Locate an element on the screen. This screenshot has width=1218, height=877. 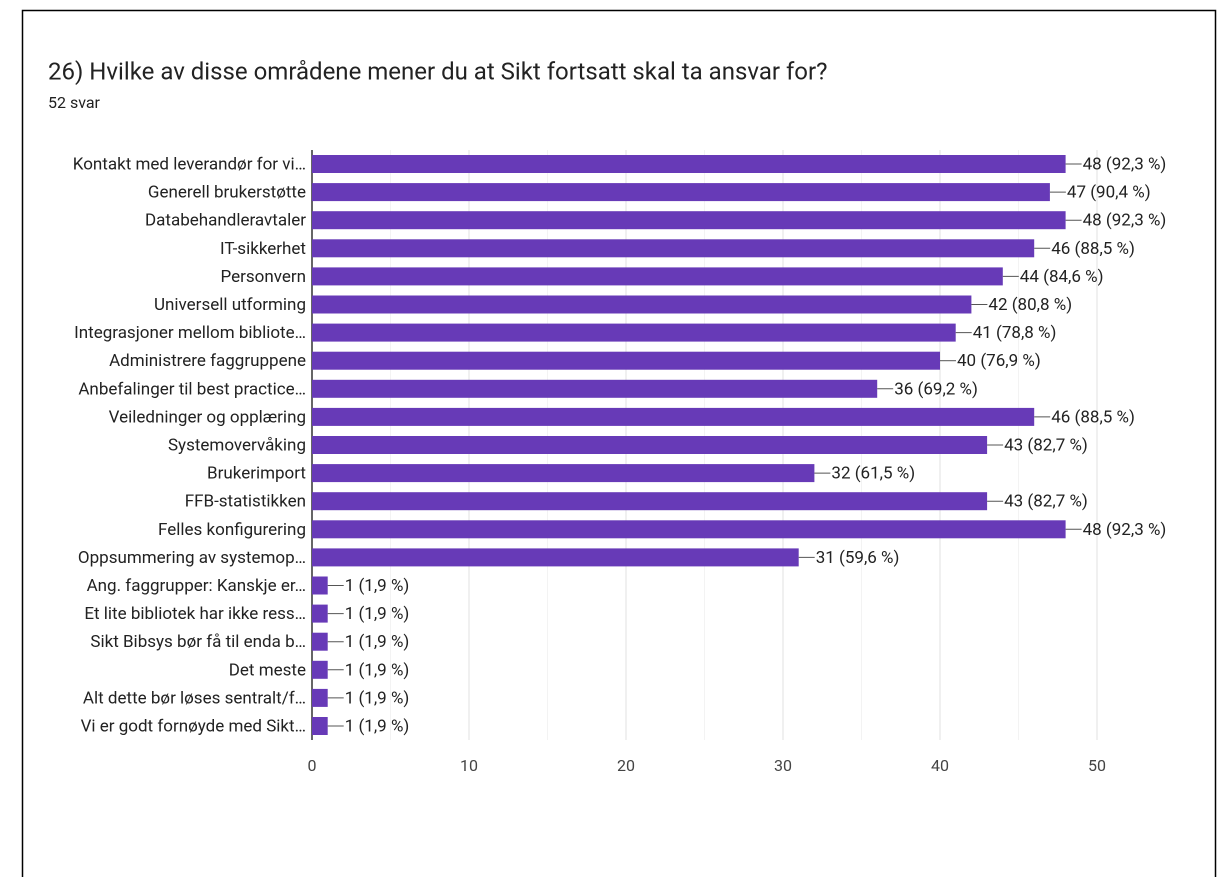
chart-subtitle: 52 svar is located at coordinates (74, 102).